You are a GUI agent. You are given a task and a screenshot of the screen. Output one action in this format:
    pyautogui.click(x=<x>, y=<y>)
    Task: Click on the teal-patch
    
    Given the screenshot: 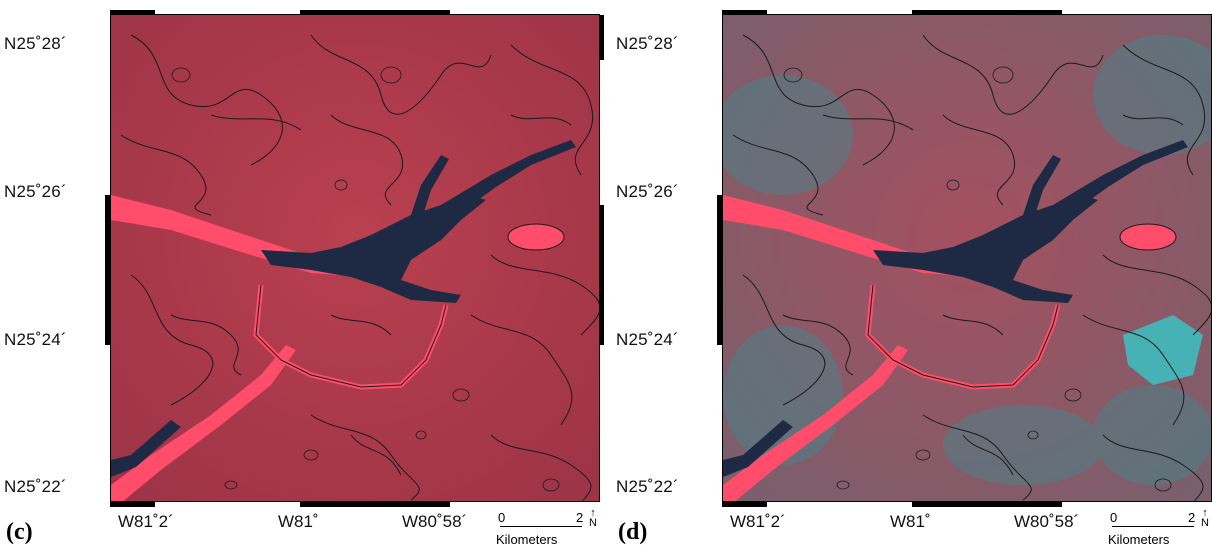 What is the action you would take?
    pyautogui.click(x=1163, y=350)
    